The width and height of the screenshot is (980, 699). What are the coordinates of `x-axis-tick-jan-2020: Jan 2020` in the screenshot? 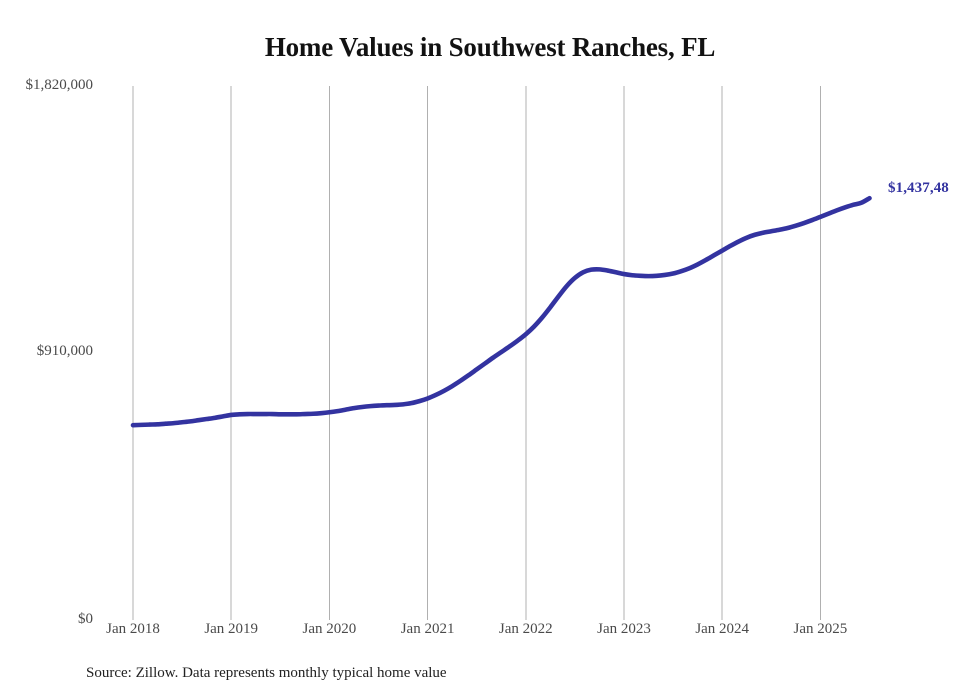 It's located at (329, 629).